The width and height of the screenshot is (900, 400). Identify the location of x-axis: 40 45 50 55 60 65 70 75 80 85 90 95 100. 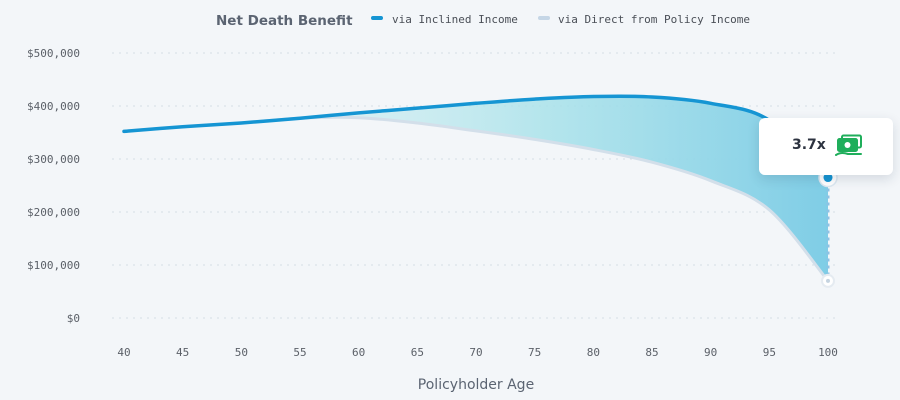
(477, 352).